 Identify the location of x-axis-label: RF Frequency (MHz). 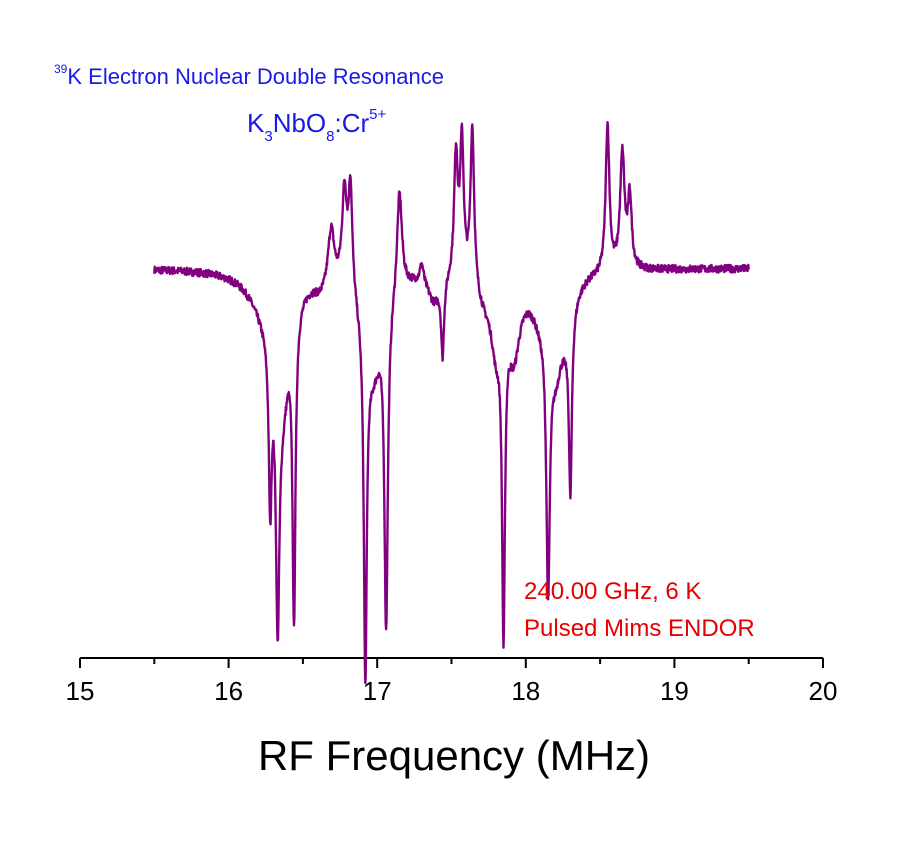
(454, 755).